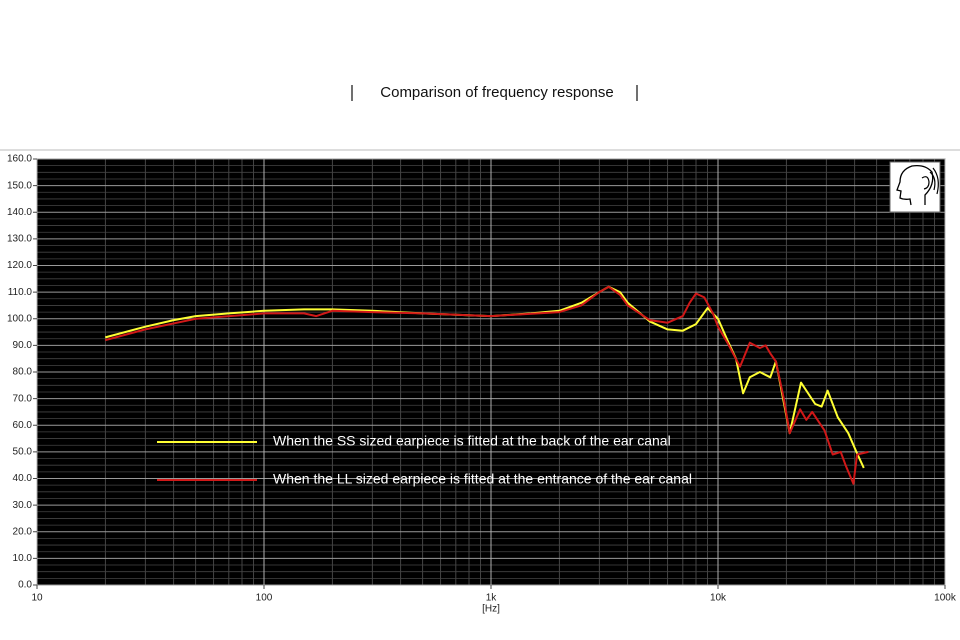  What do you see at coordinates (20, 292) in the screenshot?
I see `y-tick-label: 110.0` at bounding box center [20, 292].